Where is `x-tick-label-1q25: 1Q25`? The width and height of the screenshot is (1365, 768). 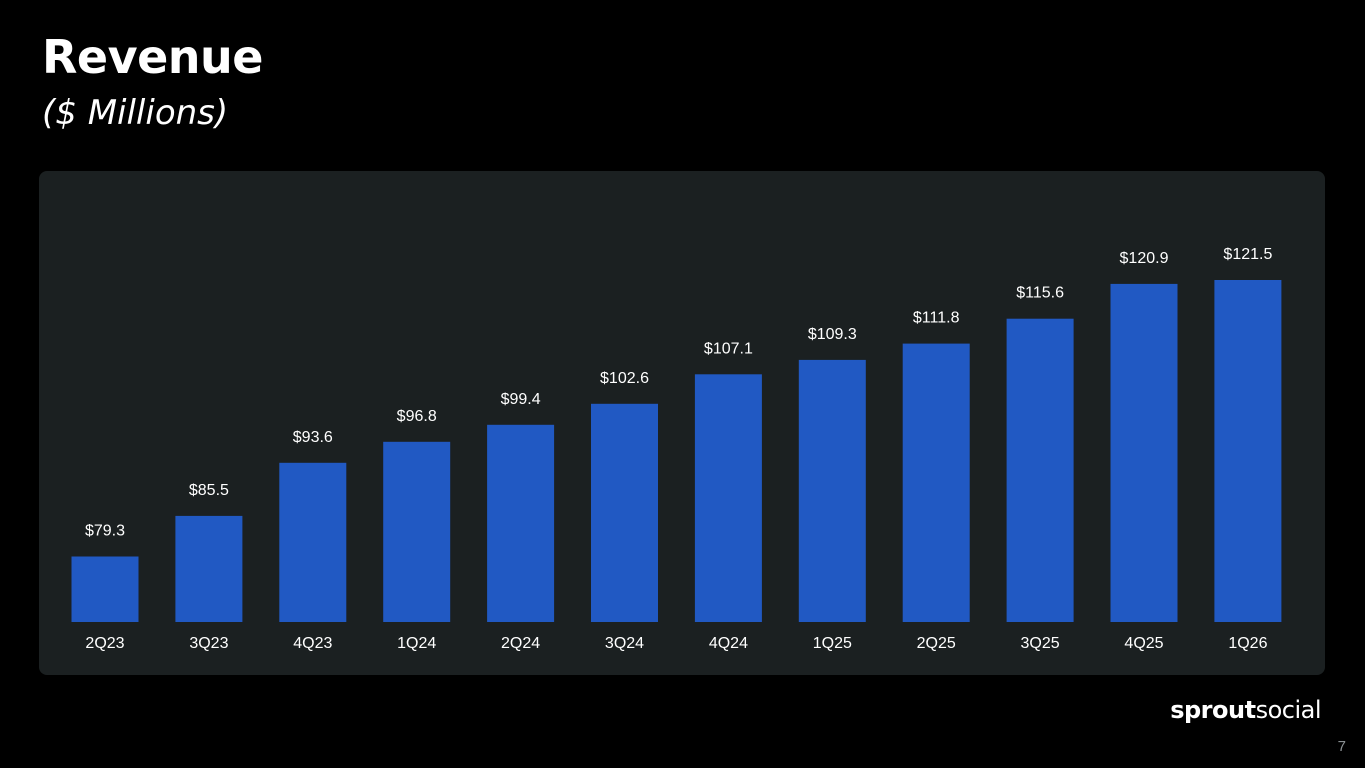
x-tick-label-1q25: 1Q25 is located at coordinates (832, 643).